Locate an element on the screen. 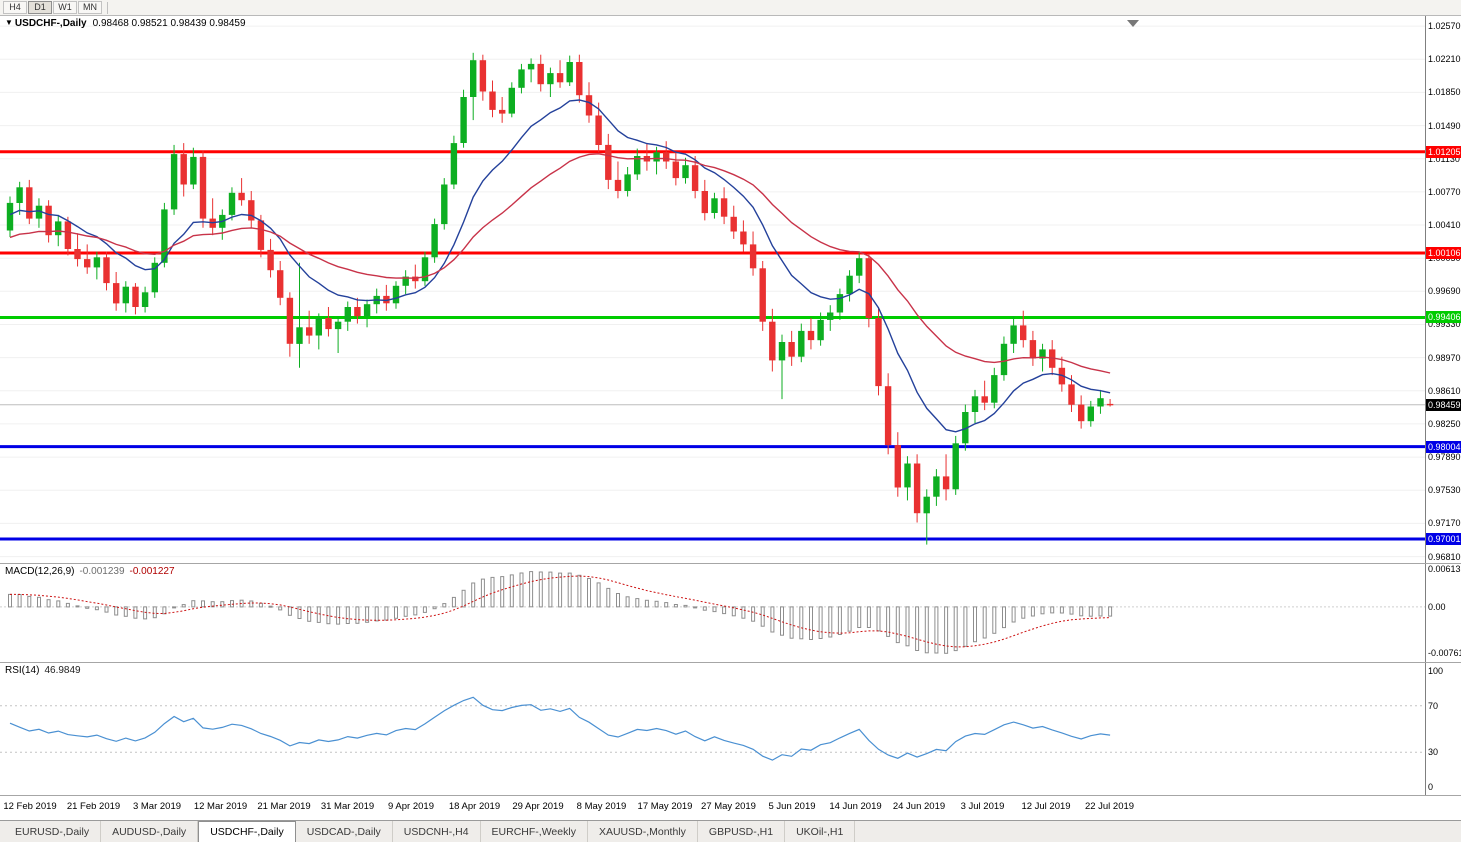 The width and height of the screenshot is (1461, 842). chart-tab-gbpusd-h1: GBPUSD-,H1 is located at coordinates (742, 831).